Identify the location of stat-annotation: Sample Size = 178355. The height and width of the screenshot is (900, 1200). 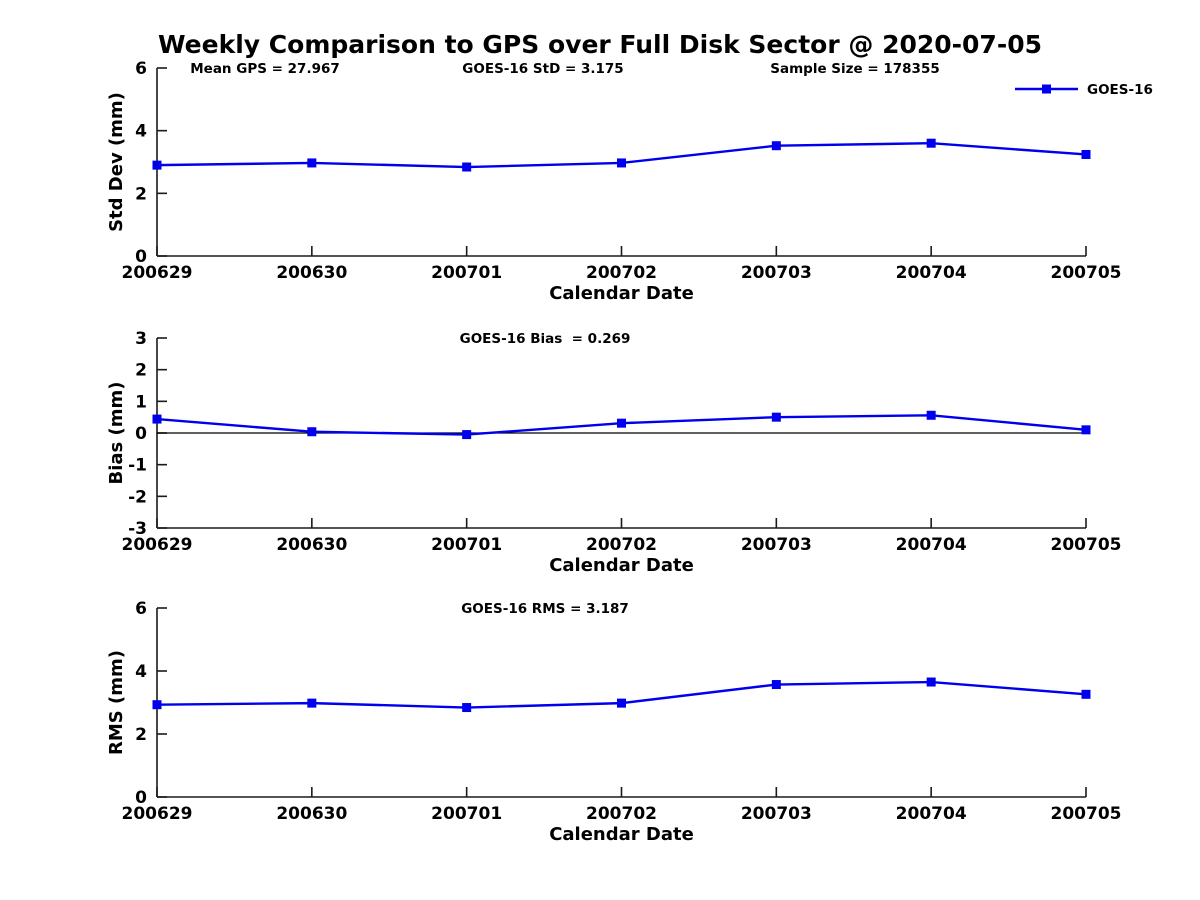
(854, 69).